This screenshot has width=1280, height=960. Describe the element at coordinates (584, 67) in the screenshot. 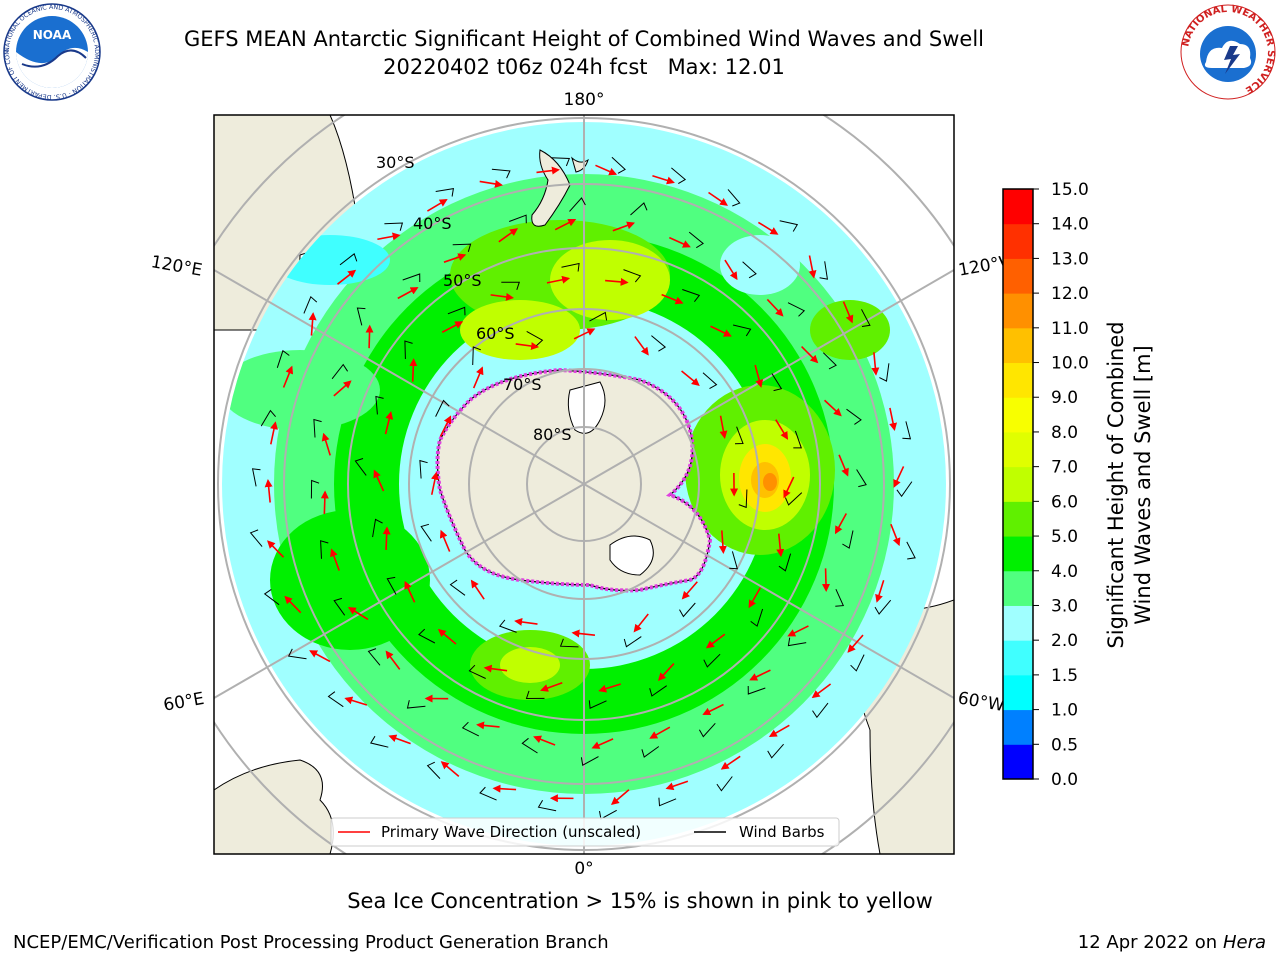

I see `chart-subtitle: 20220402 t06z 024h fcst Max: 12.01` at that location.